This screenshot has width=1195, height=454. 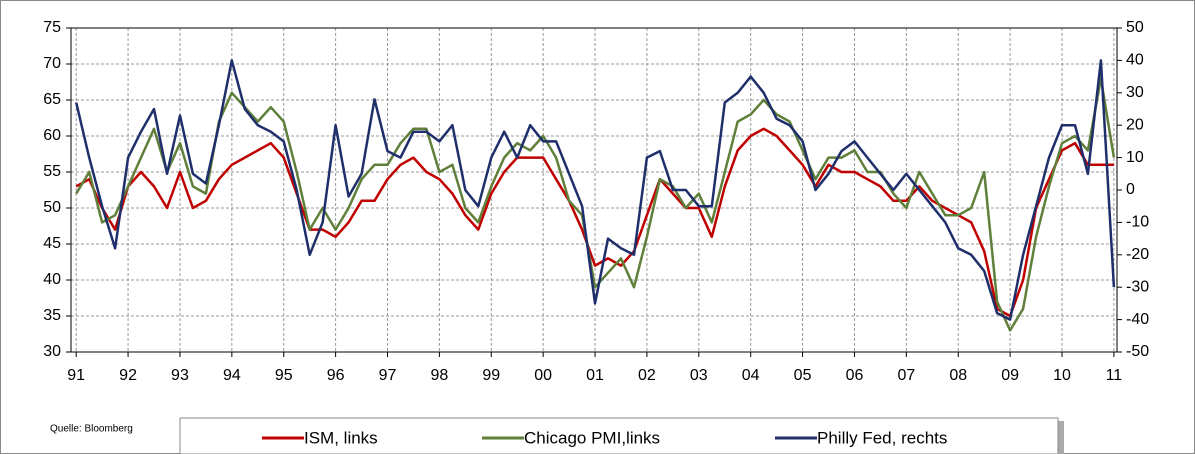 What do you see at coordinates (91, 429) in the screenshot?
I see `source-note: Quelle: Bloomberg` at bounding box center [91, 429].